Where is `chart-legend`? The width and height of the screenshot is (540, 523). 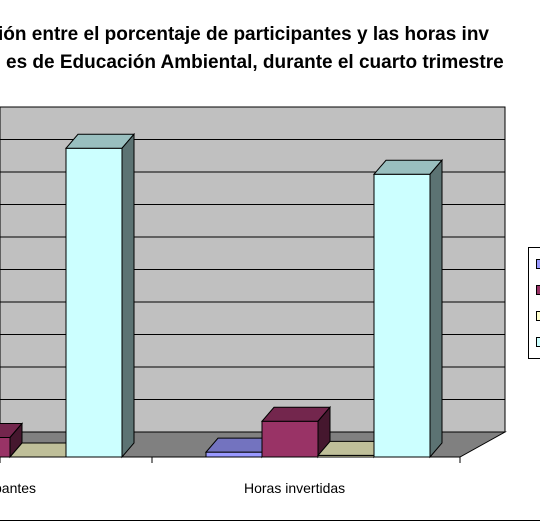
chart-legend is located at coordinates (534, 303).